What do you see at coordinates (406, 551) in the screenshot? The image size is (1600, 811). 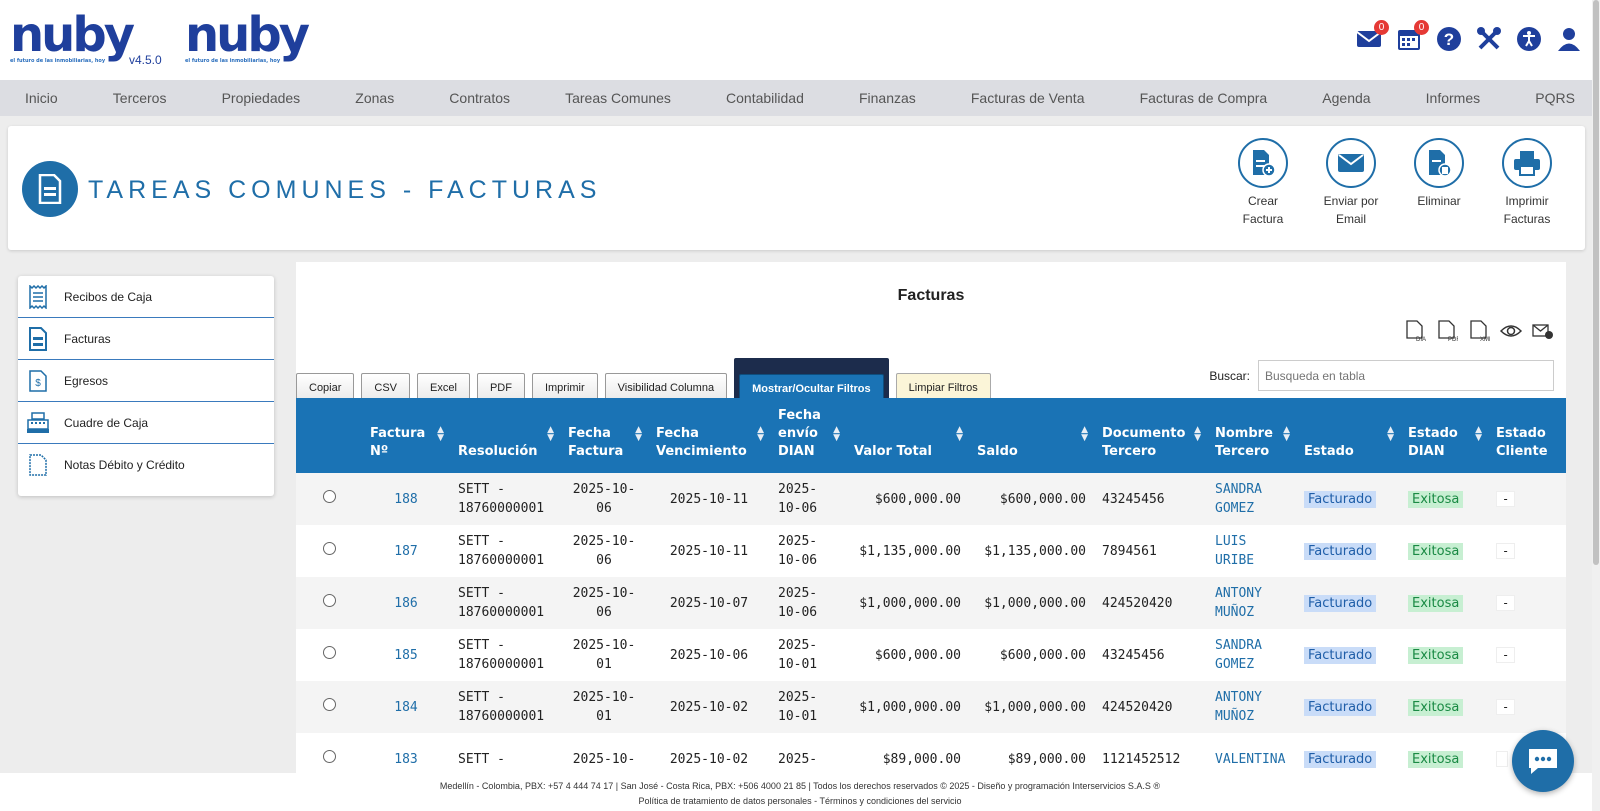 I see `invoice-number-link: 187` at bounding box center [406, 551].